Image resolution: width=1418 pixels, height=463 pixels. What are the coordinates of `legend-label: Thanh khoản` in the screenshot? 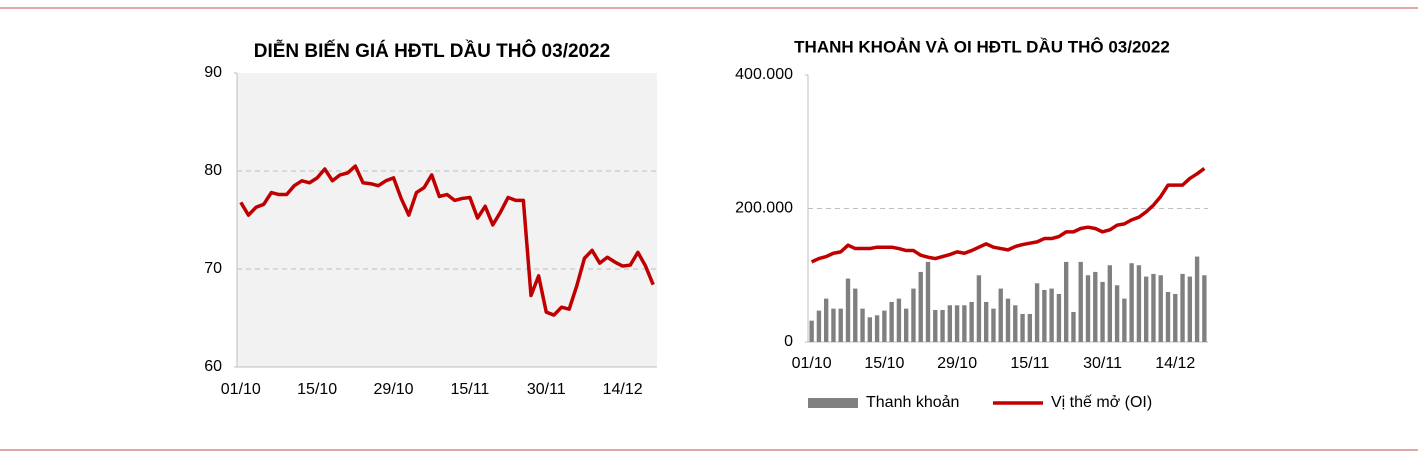 It's located at (912, 402).